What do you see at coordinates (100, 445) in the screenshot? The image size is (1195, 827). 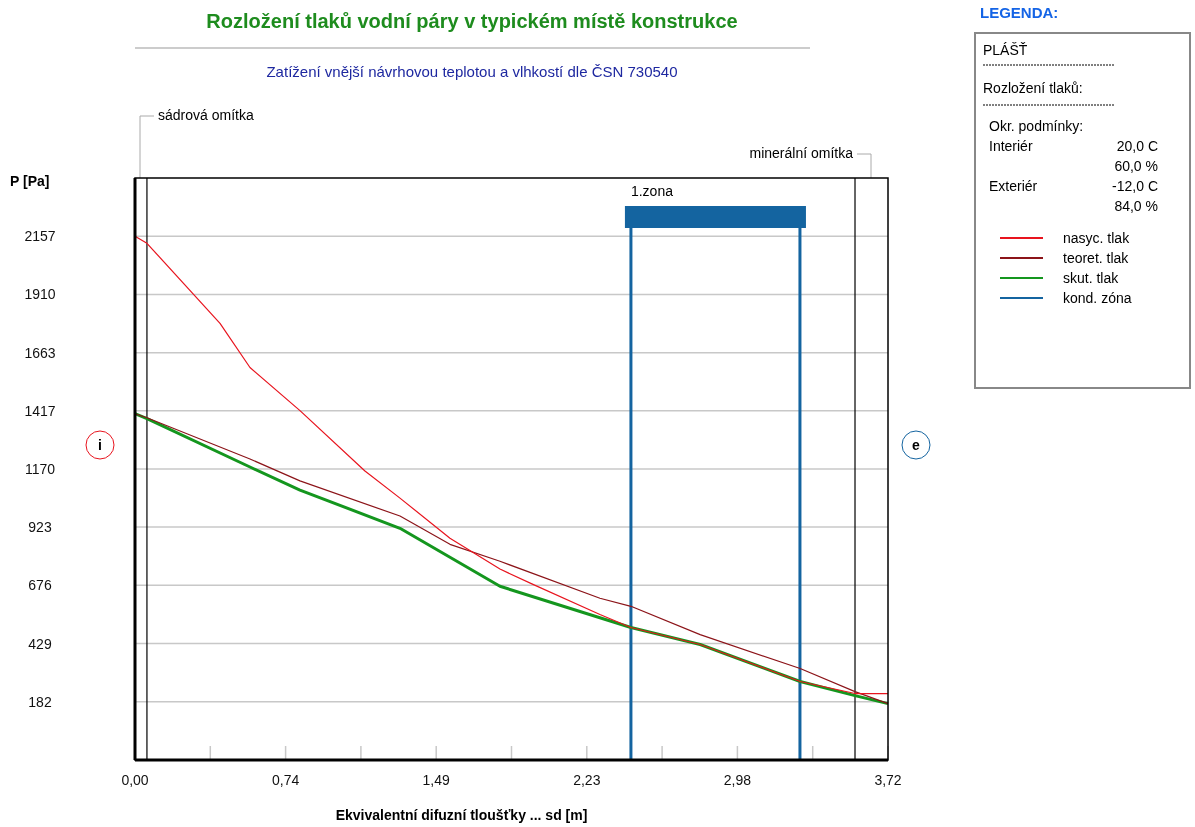 I see `text: i` at bounding box center [100, 445].